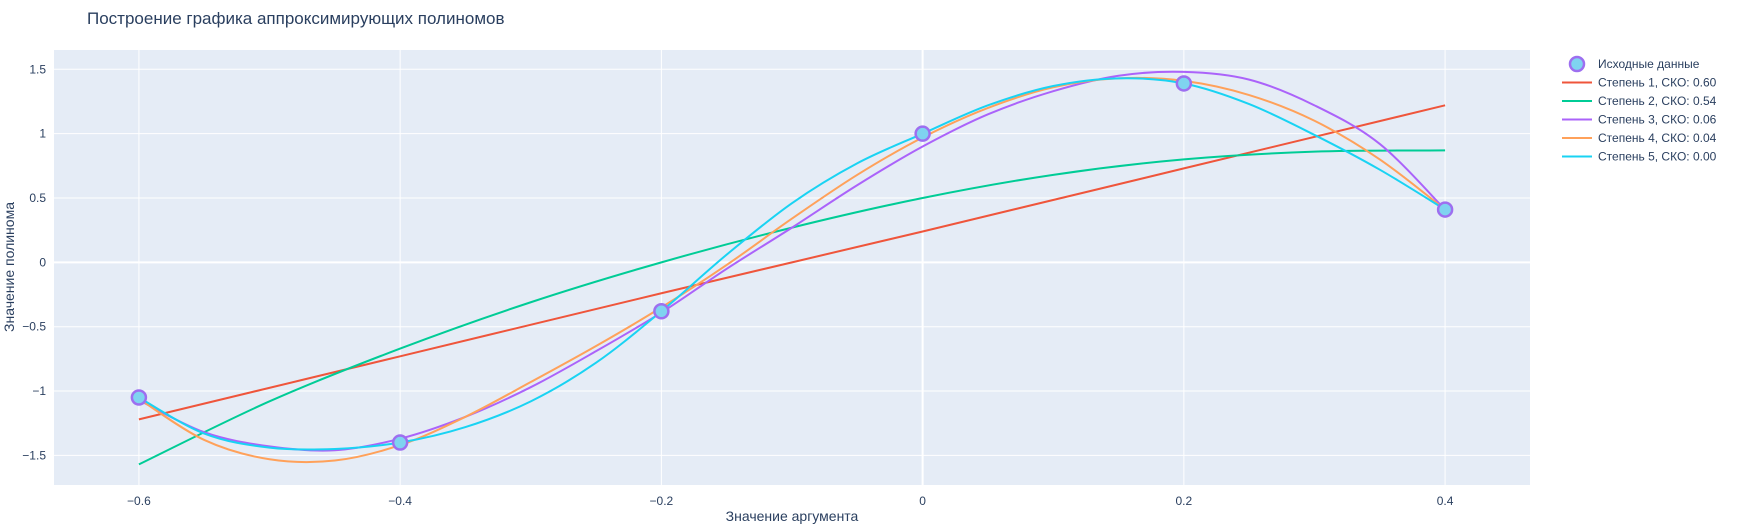 This screenshot has height=525, width=1738. What do you see at coordinates (1649, 64) in the screenshot?
I see `legend-label: Исходные данные` at bounding box center [1649, 64].